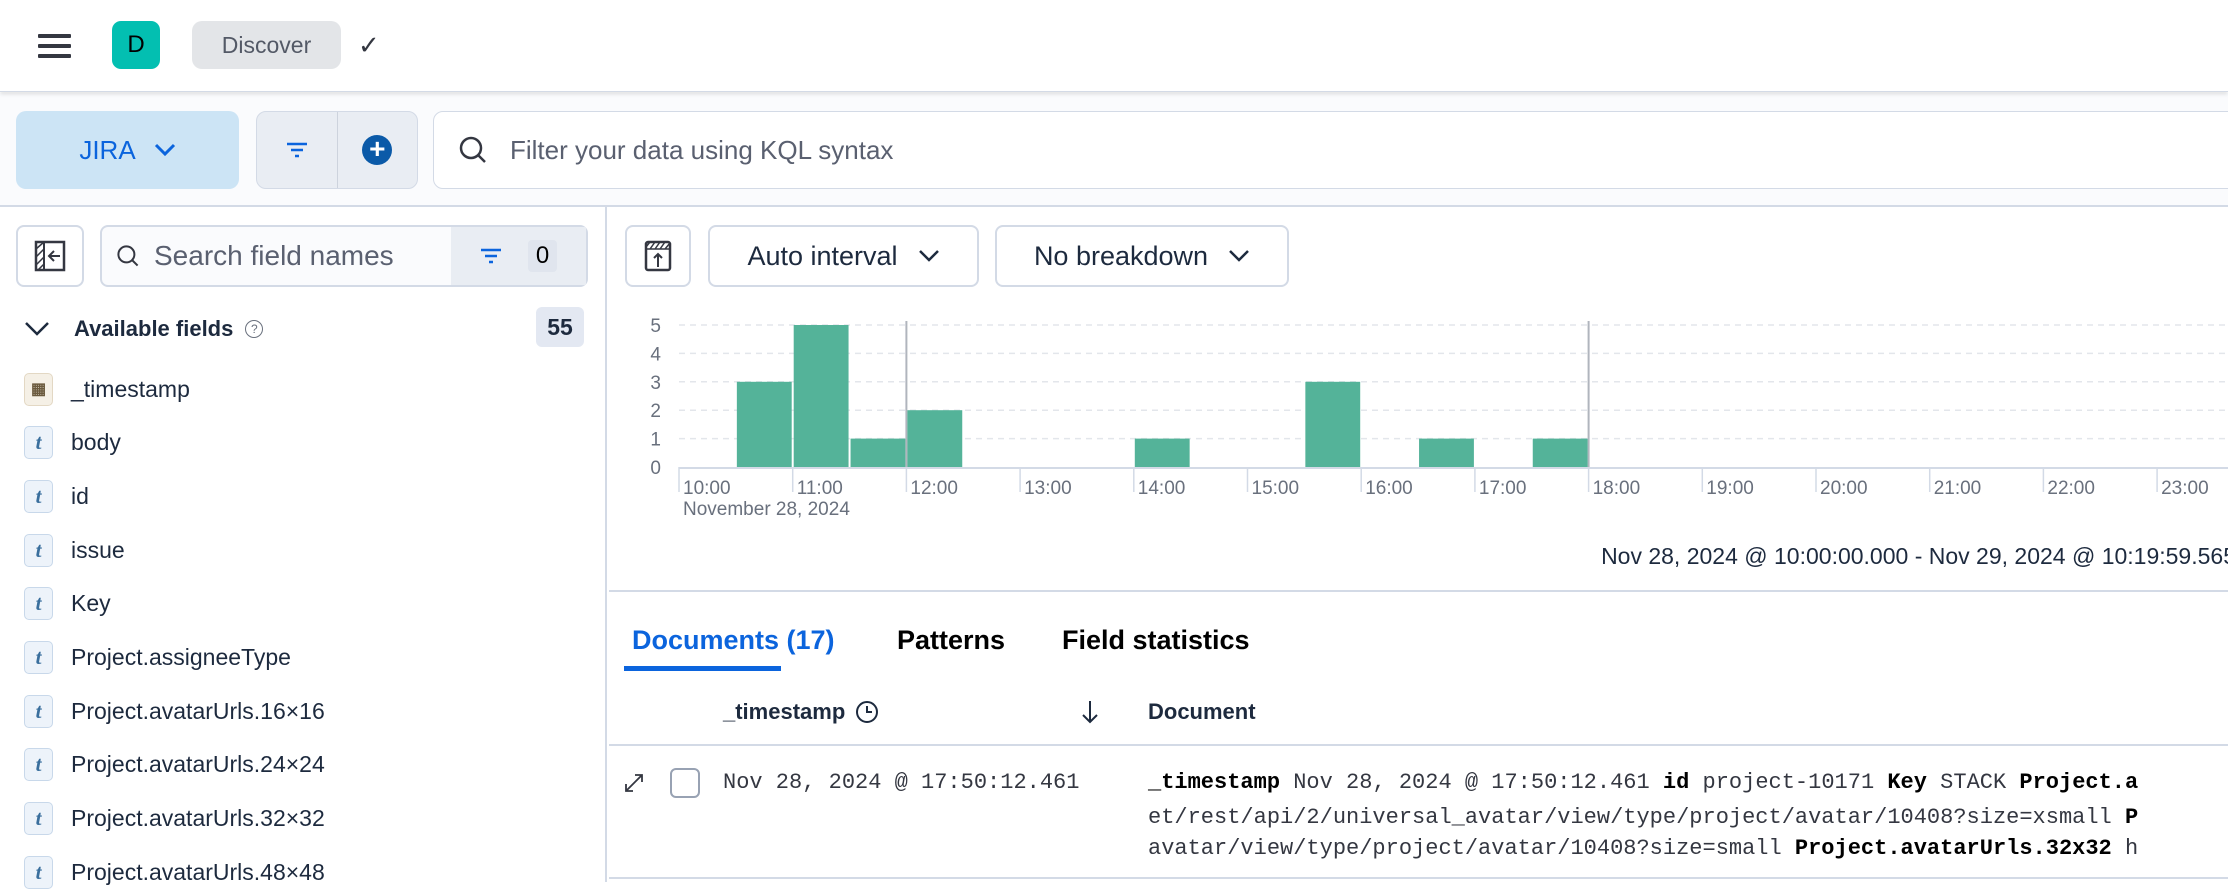  I want to click on chart-options-button, so click(658, 256).